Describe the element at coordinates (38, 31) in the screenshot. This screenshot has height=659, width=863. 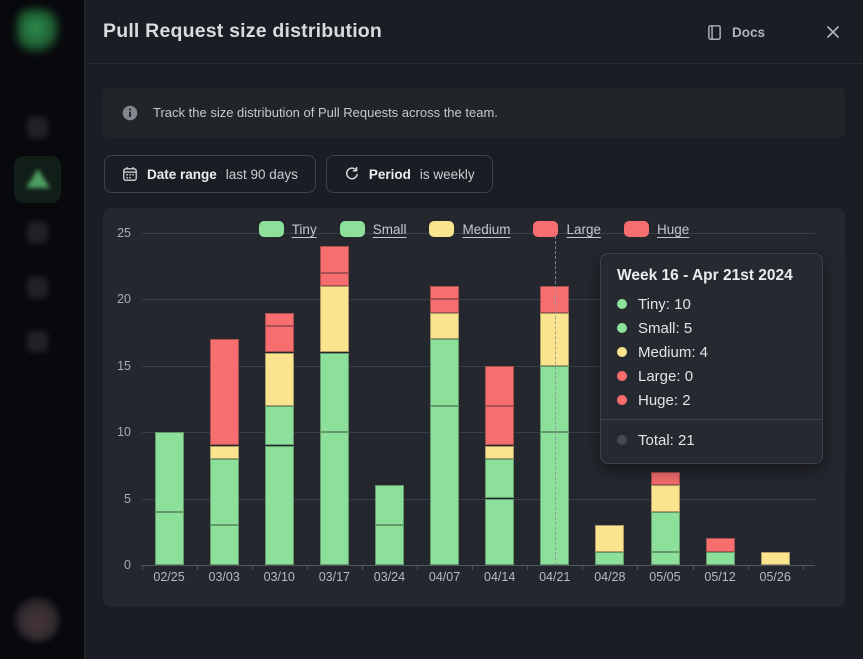
I see `app-logo` at that location.